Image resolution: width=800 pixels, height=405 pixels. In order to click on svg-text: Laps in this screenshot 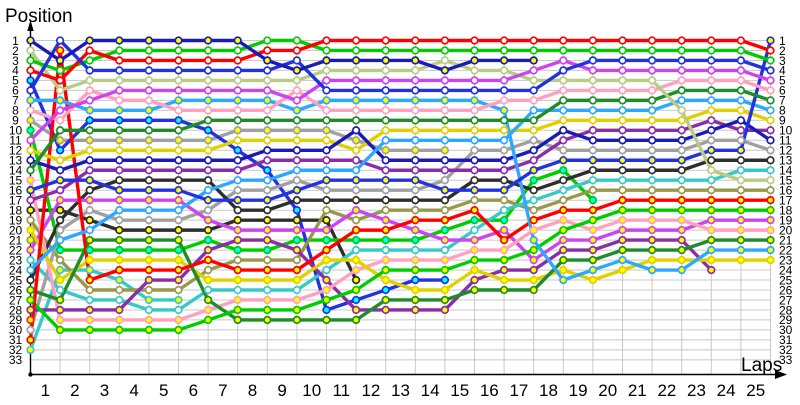, I will do `click(761, 365)`.